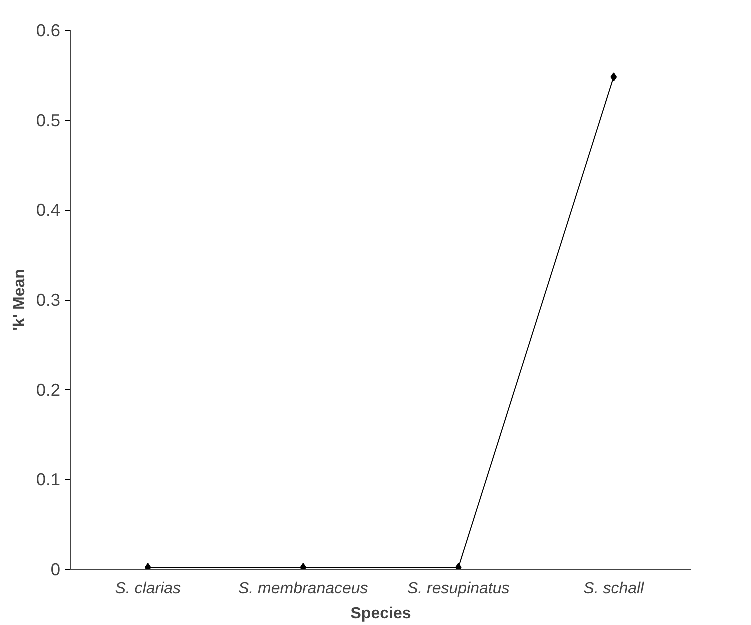  I want to click on y-axis-title: 'k' Mean, so click(19, 300).